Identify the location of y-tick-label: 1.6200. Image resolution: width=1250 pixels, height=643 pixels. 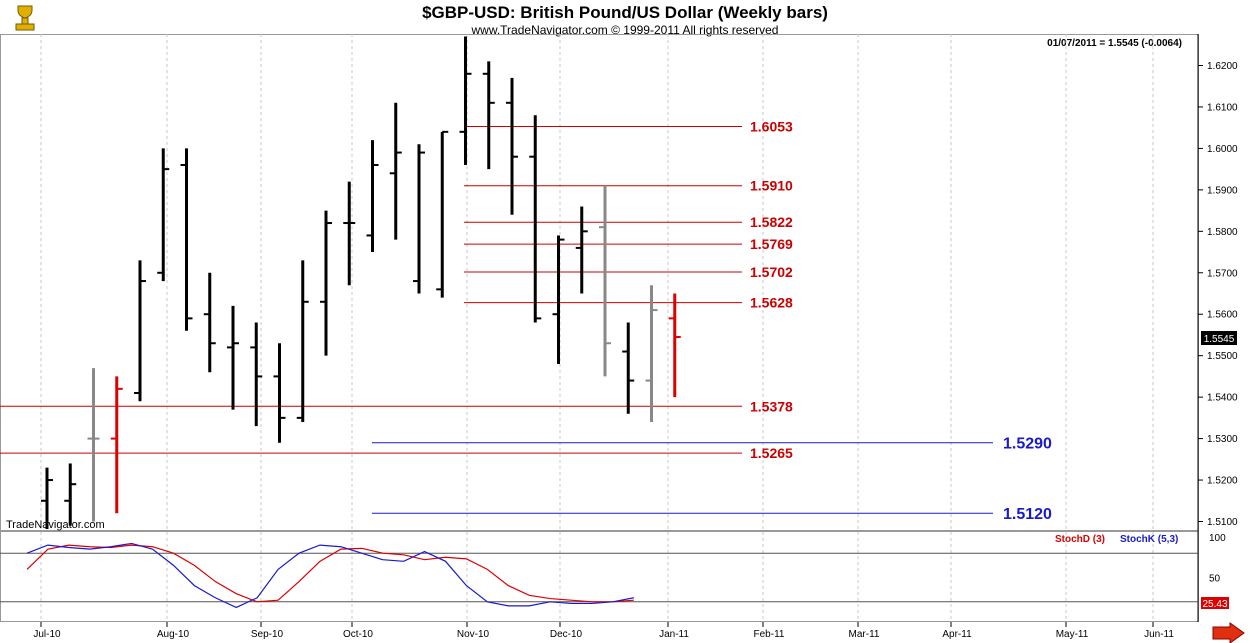
(1222, 66).